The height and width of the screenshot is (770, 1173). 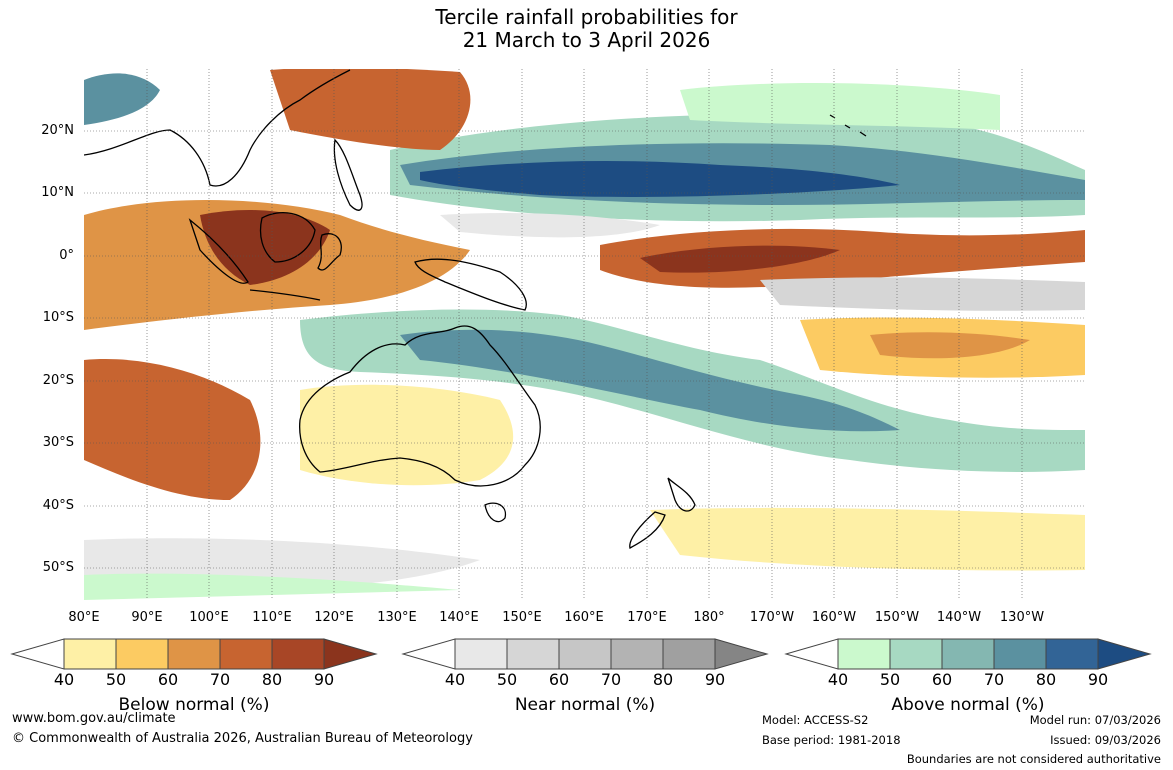 What do you see at coordinates (715, 679) in the screenshot?
I see `near-tick-90: 90` at bounding box center [715, 679].